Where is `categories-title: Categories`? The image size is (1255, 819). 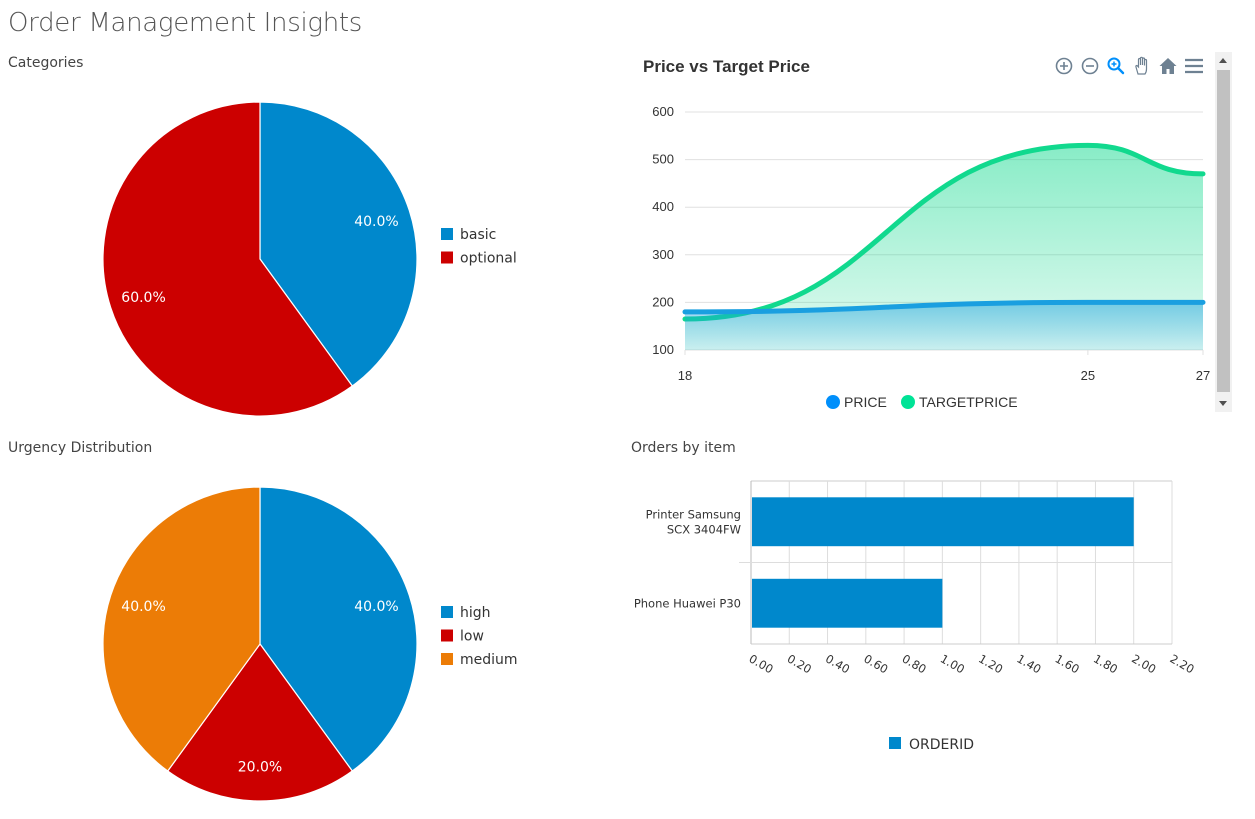 categories-title: Categories is located at coordinates (46, 63).